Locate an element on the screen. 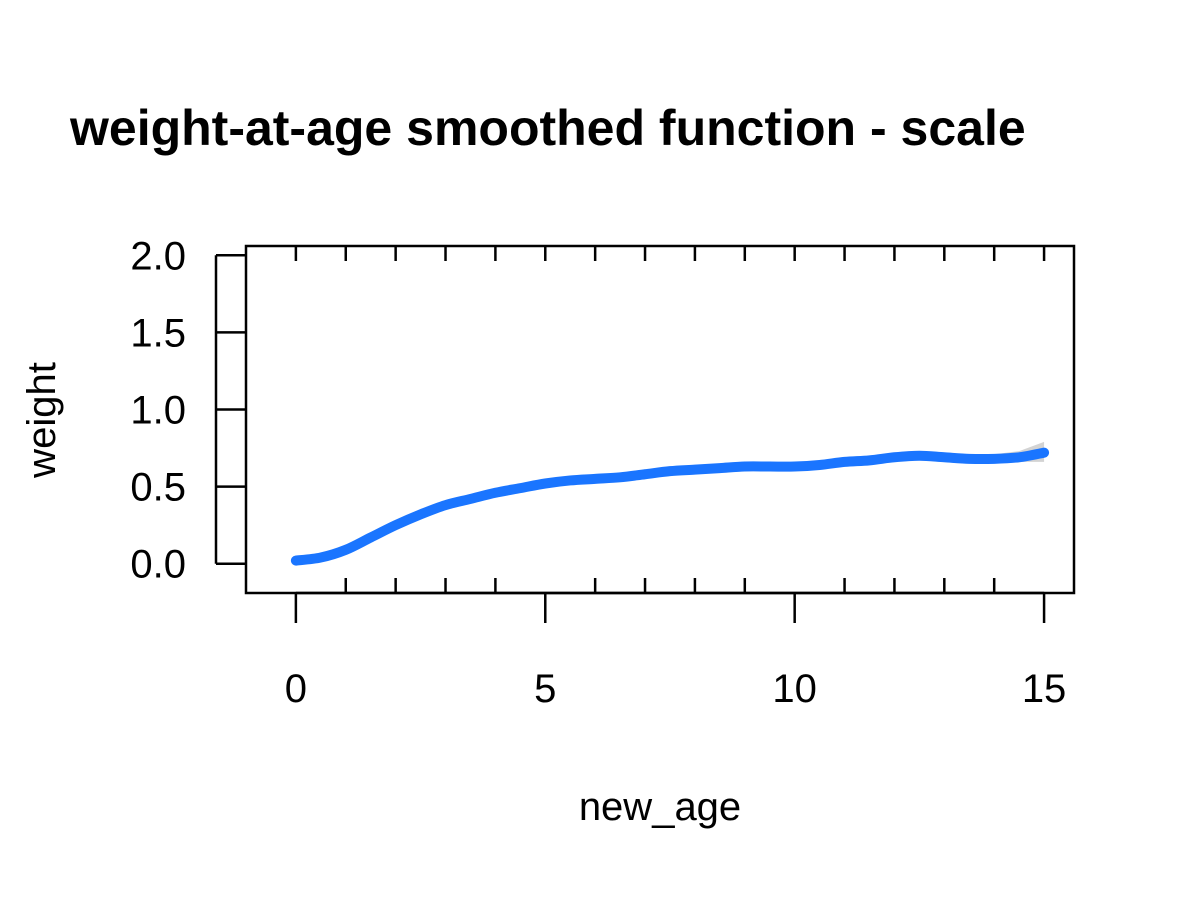 The height and width of the screenshot is (905, 1200). x-axis-label: new_age is located at coordinates (660, 807).